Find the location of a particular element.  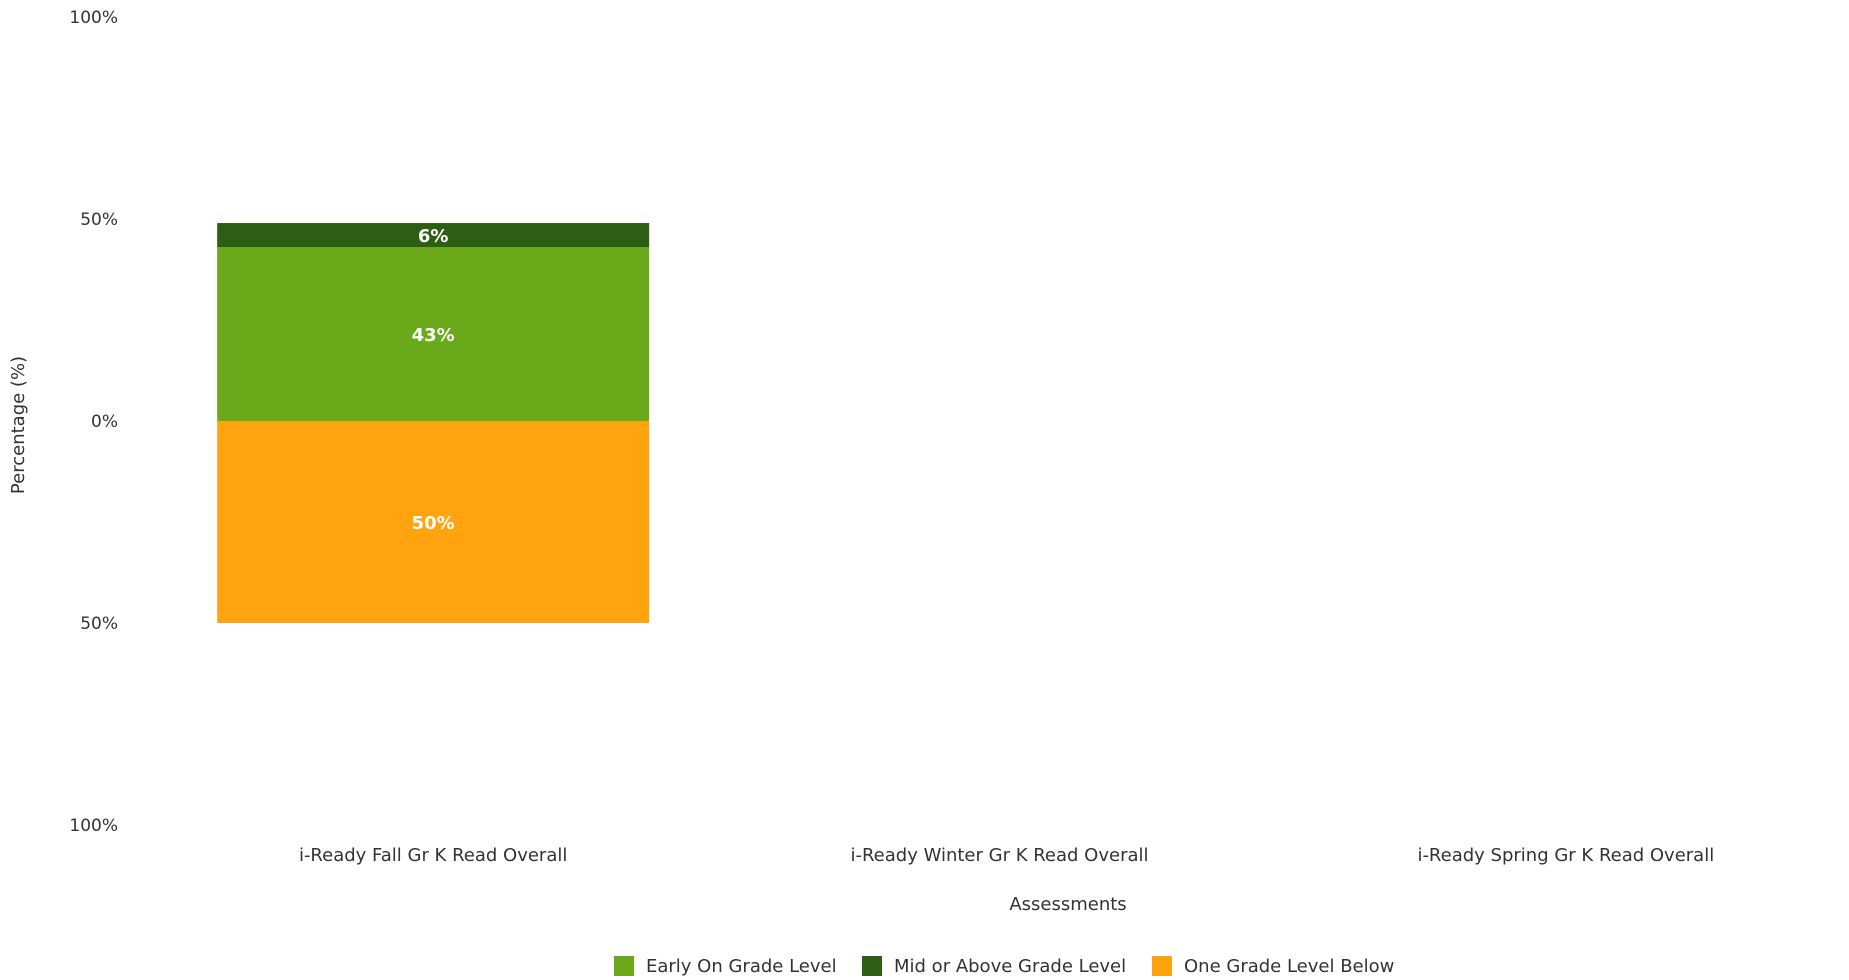

bar-data-label: 50% is located at coordinates (433, 523).